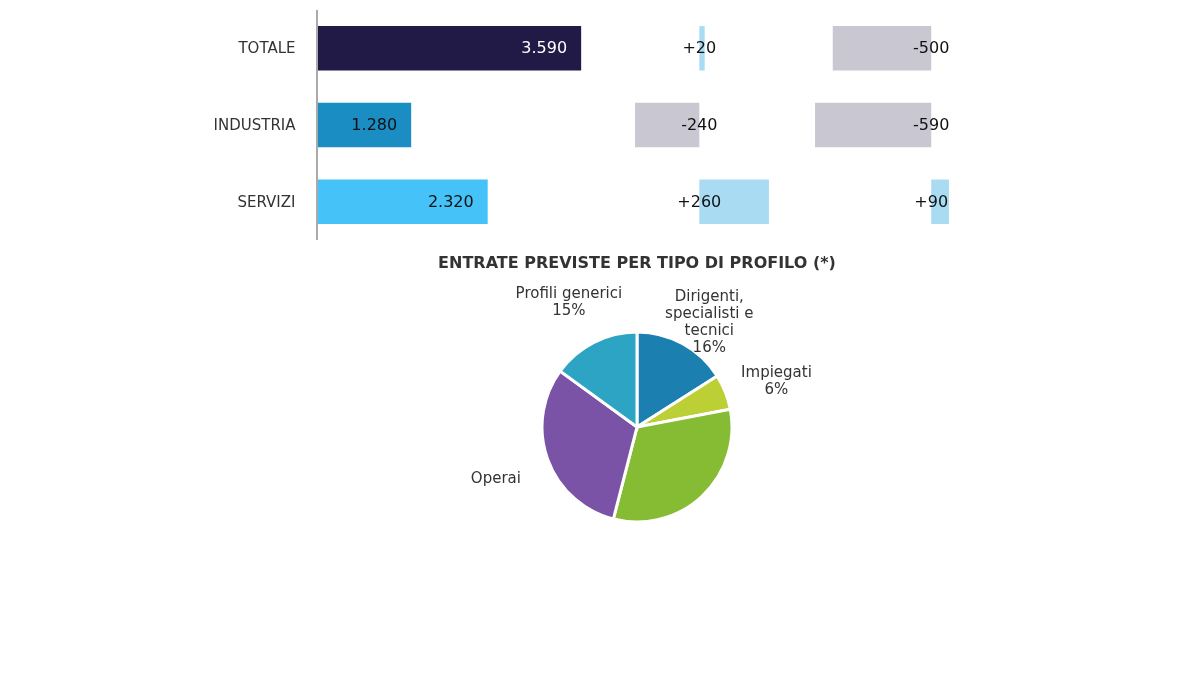  What do you see at coordinates (699, 124) in the screenshot?
I see `data-label: -240` at bounding box center [699, 124].